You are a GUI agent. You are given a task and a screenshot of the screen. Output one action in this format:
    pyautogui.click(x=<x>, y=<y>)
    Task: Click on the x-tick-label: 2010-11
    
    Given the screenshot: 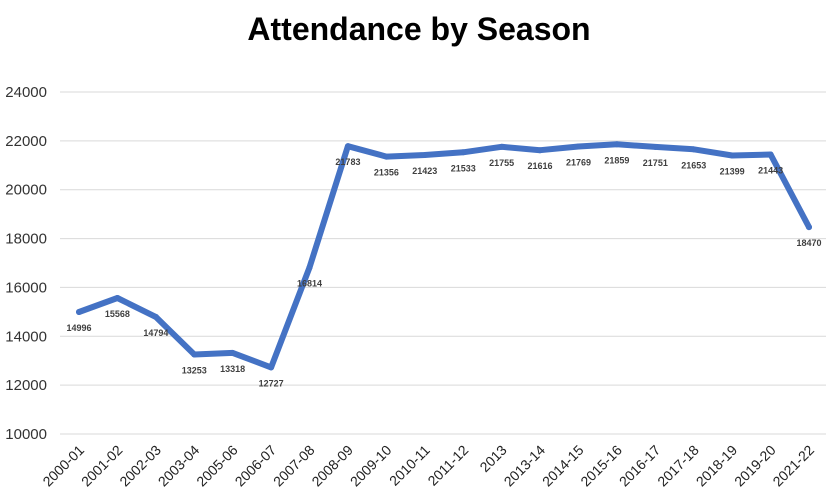 What is the action you would take?
    pyautogui.click(x=409, y=465)
    